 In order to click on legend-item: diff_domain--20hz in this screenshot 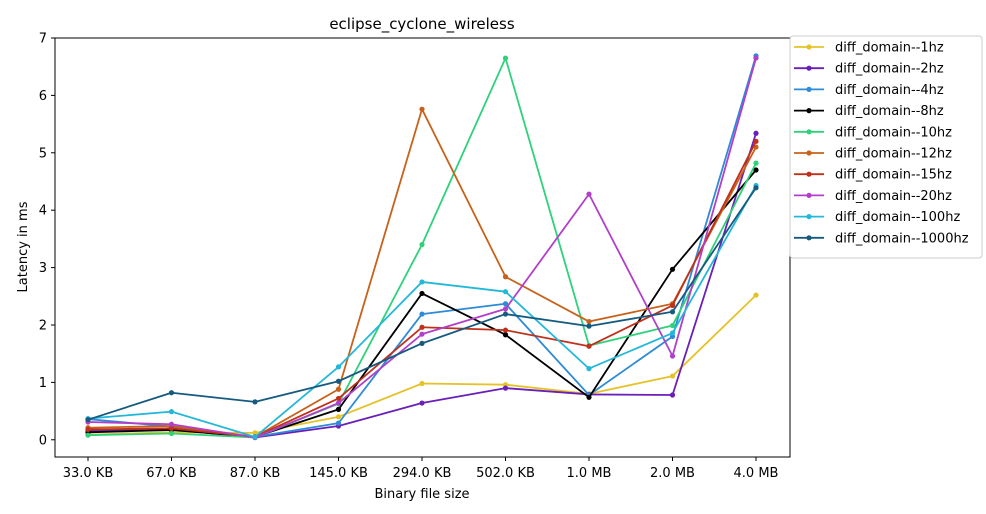, I will do `click(873, 196)`.